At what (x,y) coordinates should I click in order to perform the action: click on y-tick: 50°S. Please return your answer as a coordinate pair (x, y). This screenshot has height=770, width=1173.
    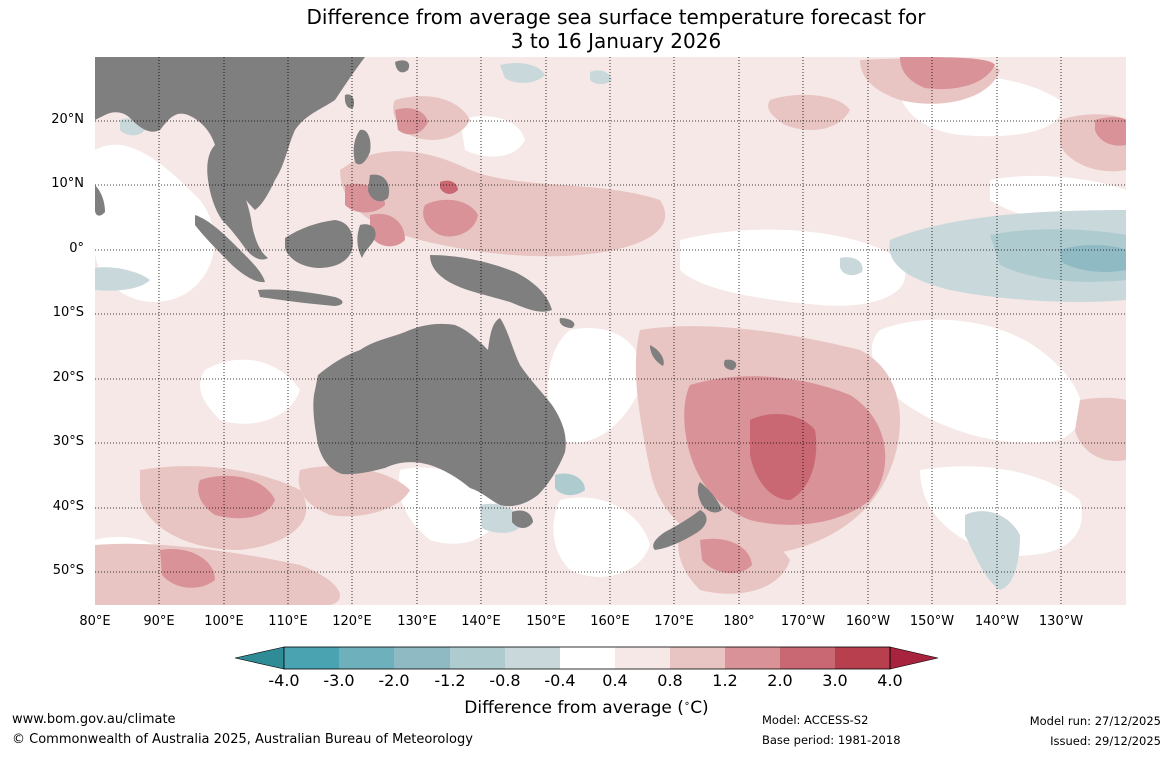
    Looking at the image, I should click on (68, 570).